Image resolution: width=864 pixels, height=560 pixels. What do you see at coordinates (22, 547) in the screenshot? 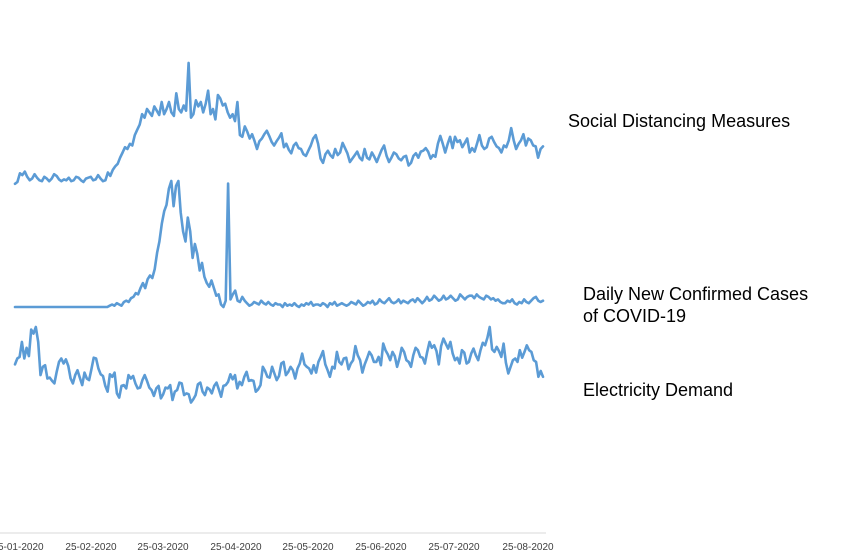
I see `x-tick-label: 25-01-2020` at bounding box center [22, 547].